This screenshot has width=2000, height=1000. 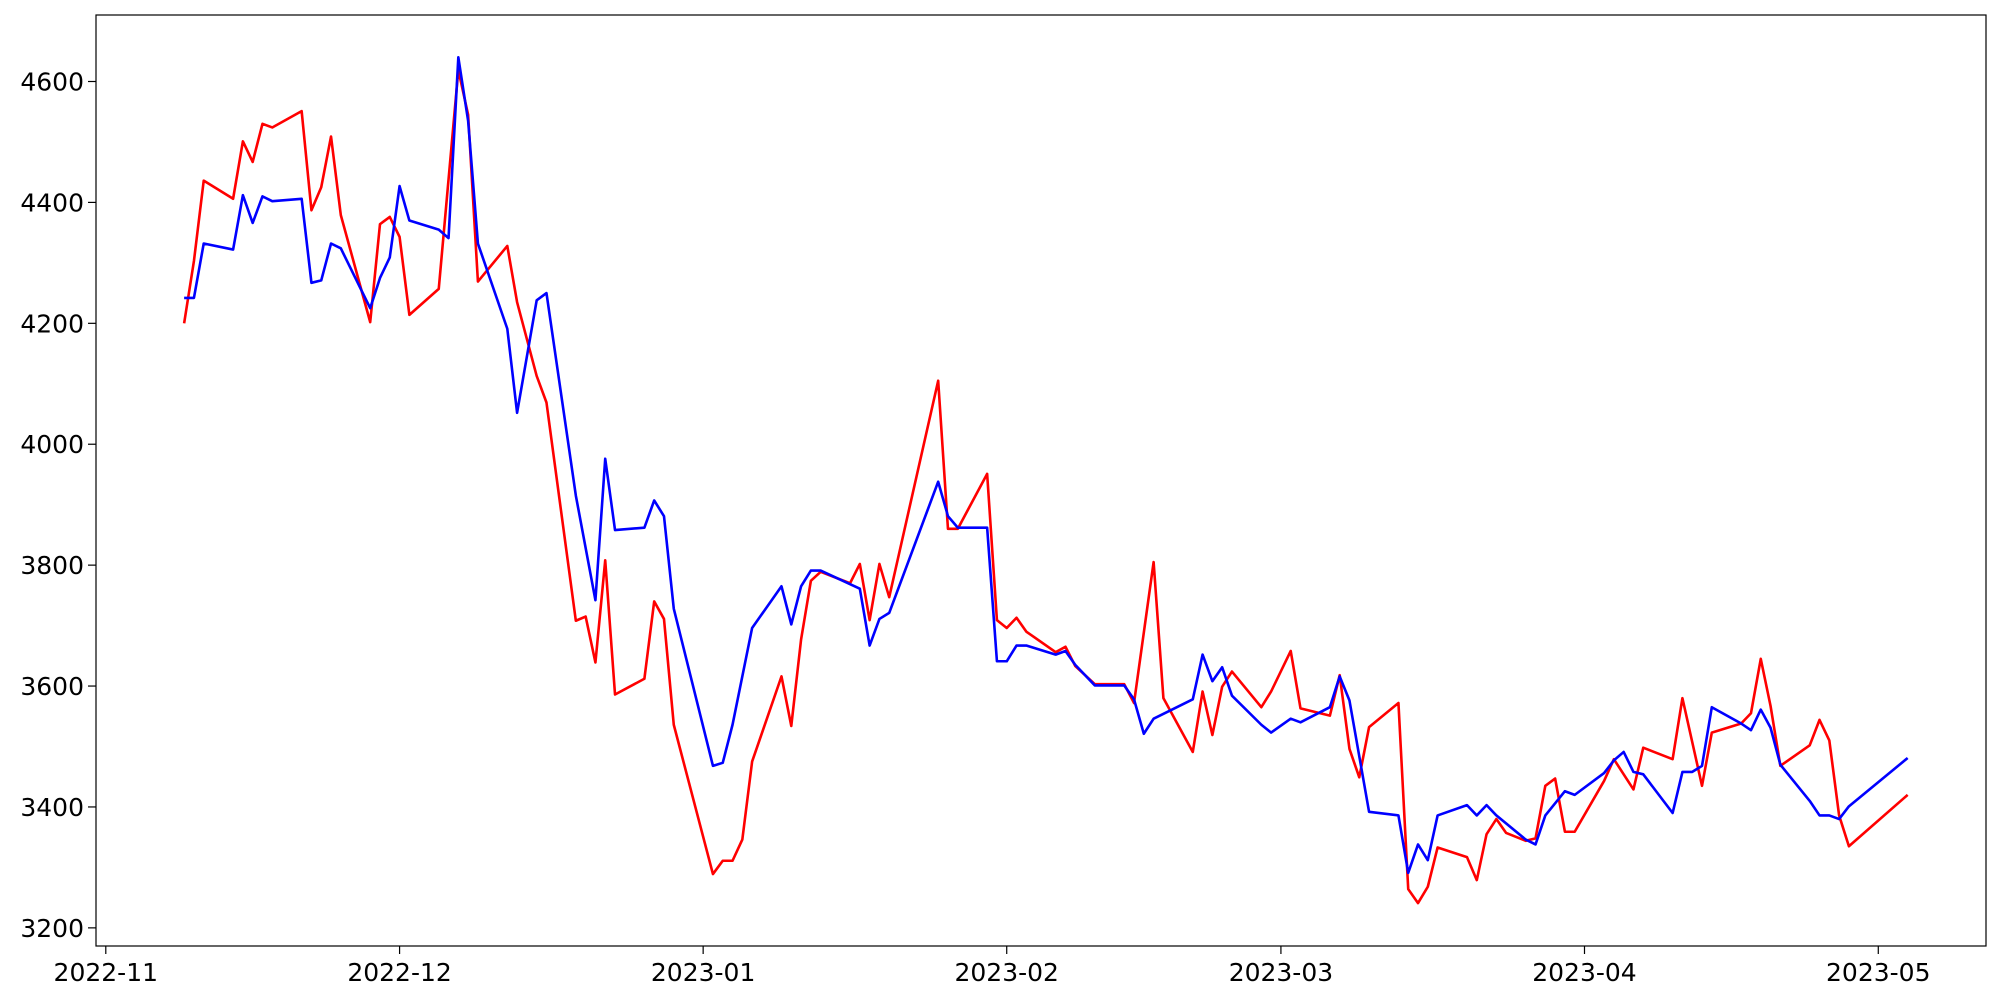 I want to click on y-tick-label: 3200, so click(x=52, y=928).